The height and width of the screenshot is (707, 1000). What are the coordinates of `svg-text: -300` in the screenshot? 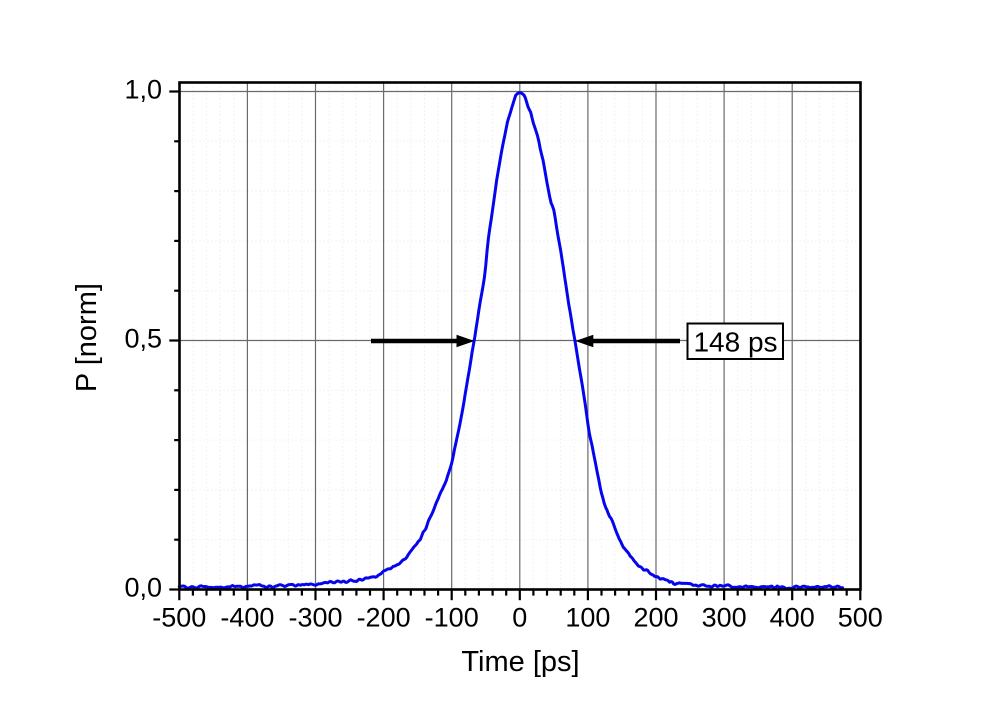 It's located at (315, 618).